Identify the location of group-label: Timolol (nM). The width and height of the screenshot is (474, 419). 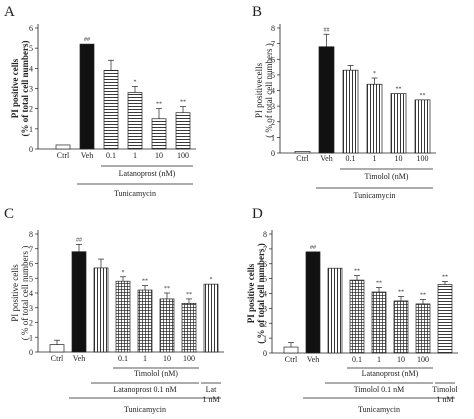
(387, 176).